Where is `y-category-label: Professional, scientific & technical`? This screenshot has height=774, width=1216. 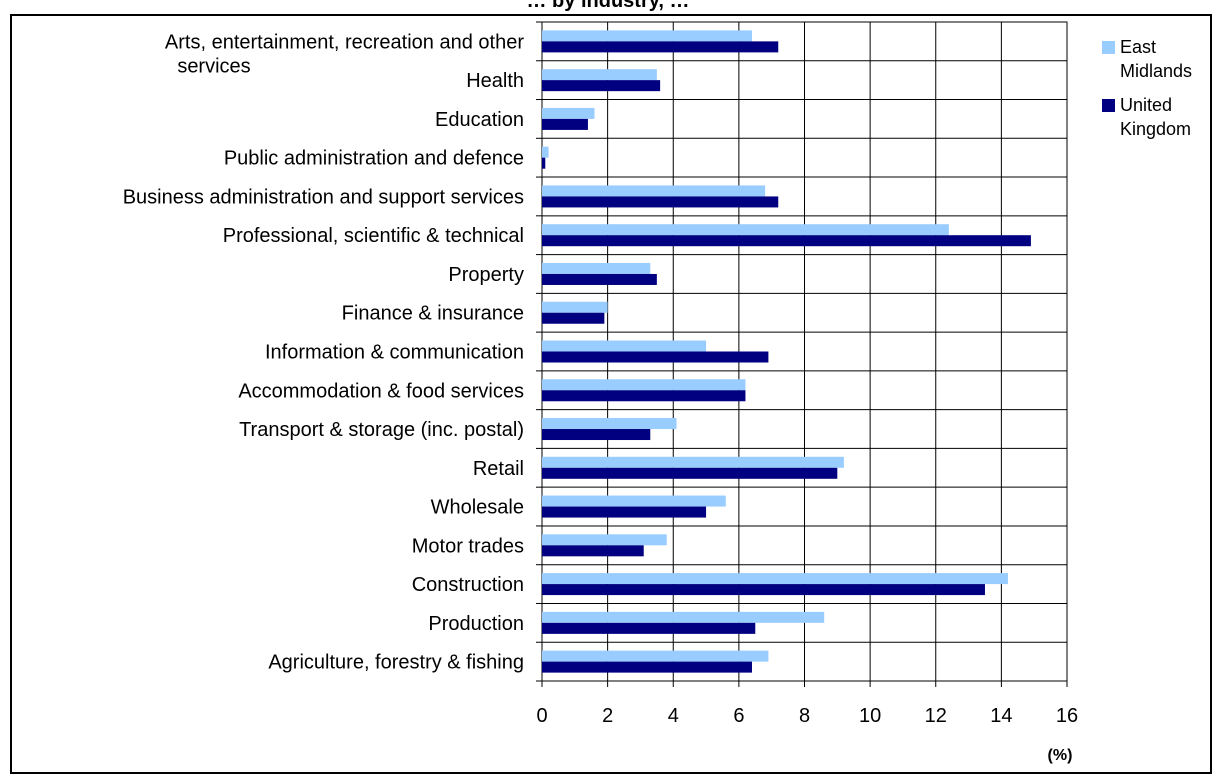 y-category-label: Professional, scientific & technical is located at coordinates (373, 236).